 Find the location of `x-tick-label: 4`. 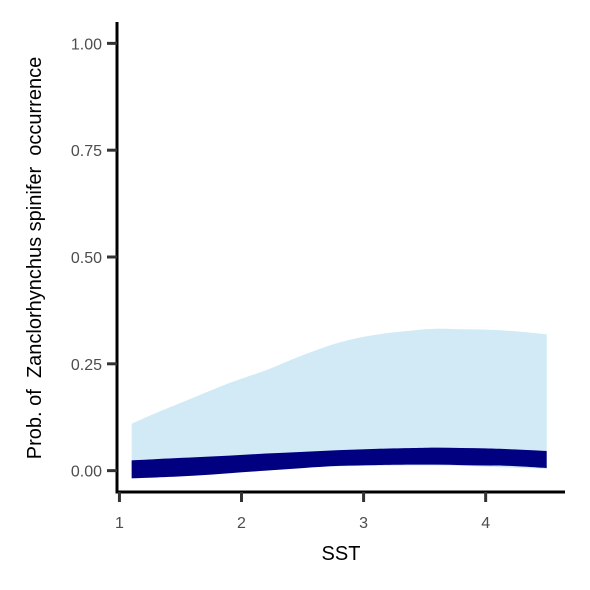

x-tick-label: 4 is located at coordinates (485, 523).